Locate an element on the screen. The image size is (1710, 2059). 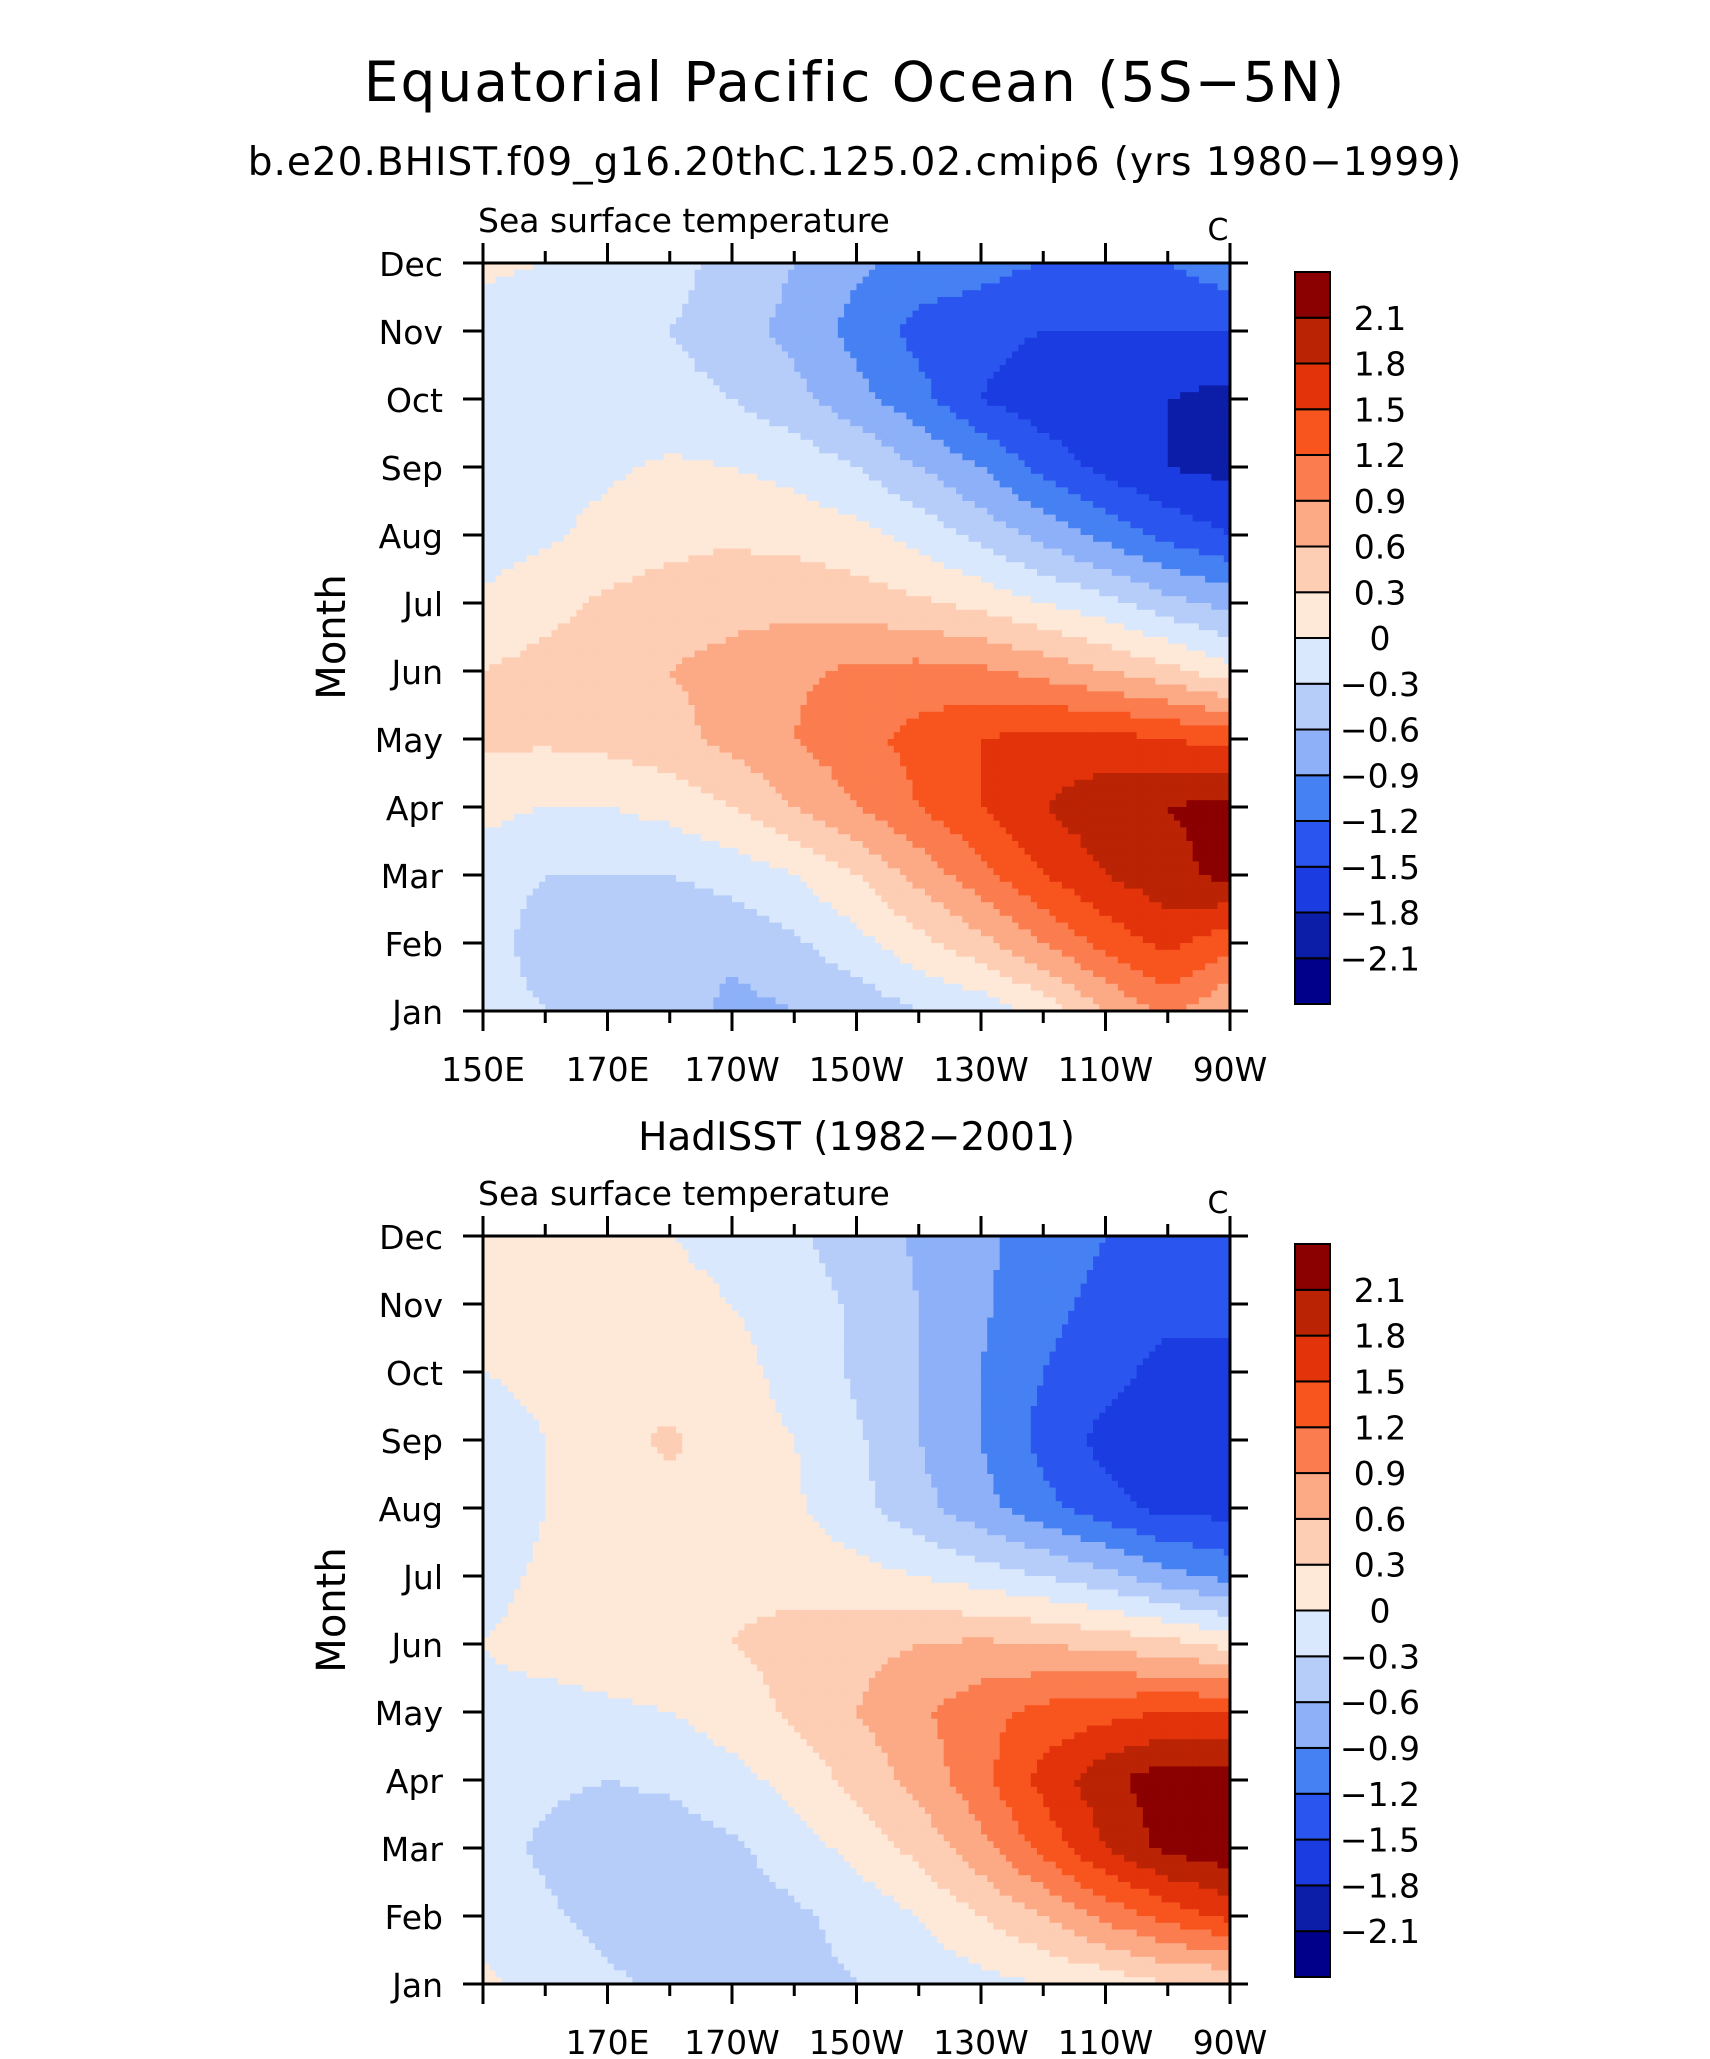
unit-label: C is located at coordinates (1218, 230).